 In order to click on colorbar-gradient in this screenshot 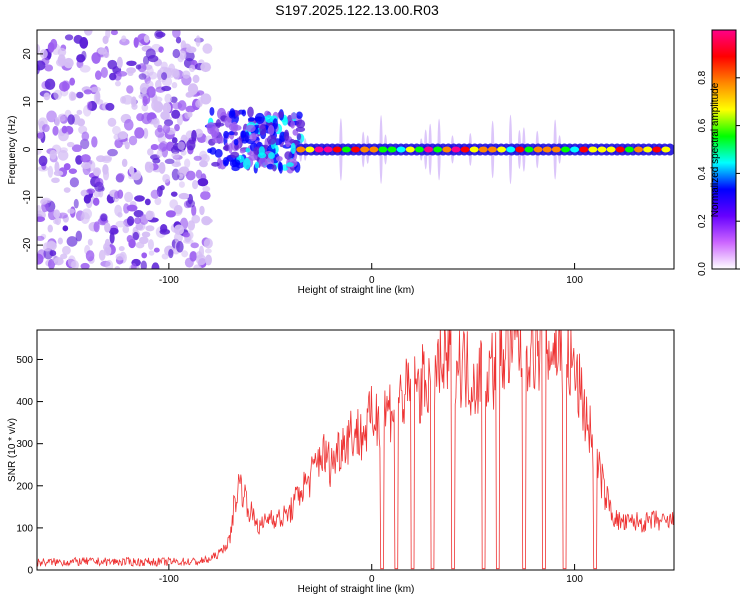, I will do `click(724, 149)`.